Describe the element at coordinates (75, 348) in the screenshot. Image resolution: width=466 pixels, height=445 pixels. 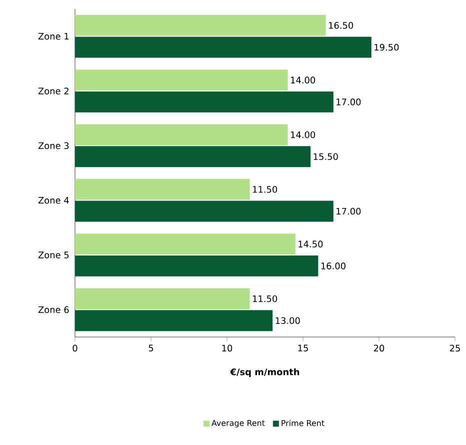
I see `x-tick-label: 0` at that location.